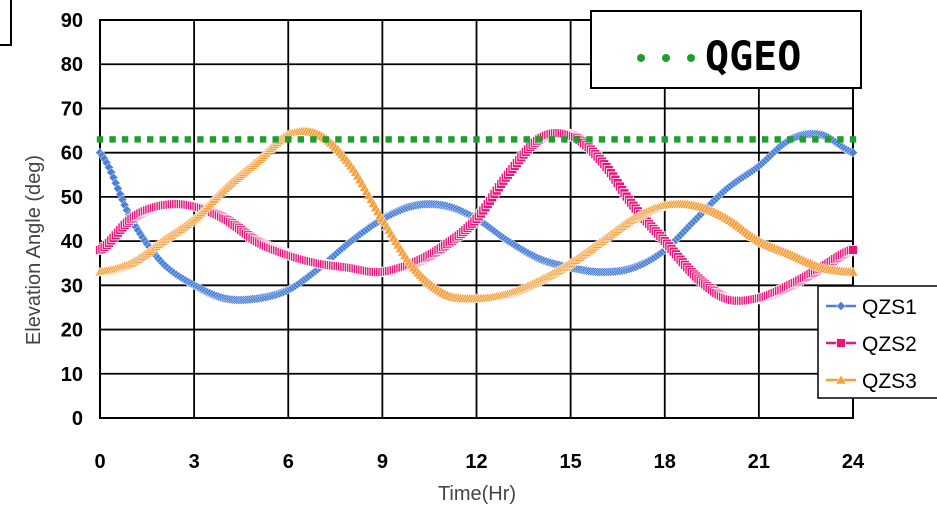  Describe the element at coordinates (288, 462) in the screenshot. I see `x-tick-label: 6` at that location.